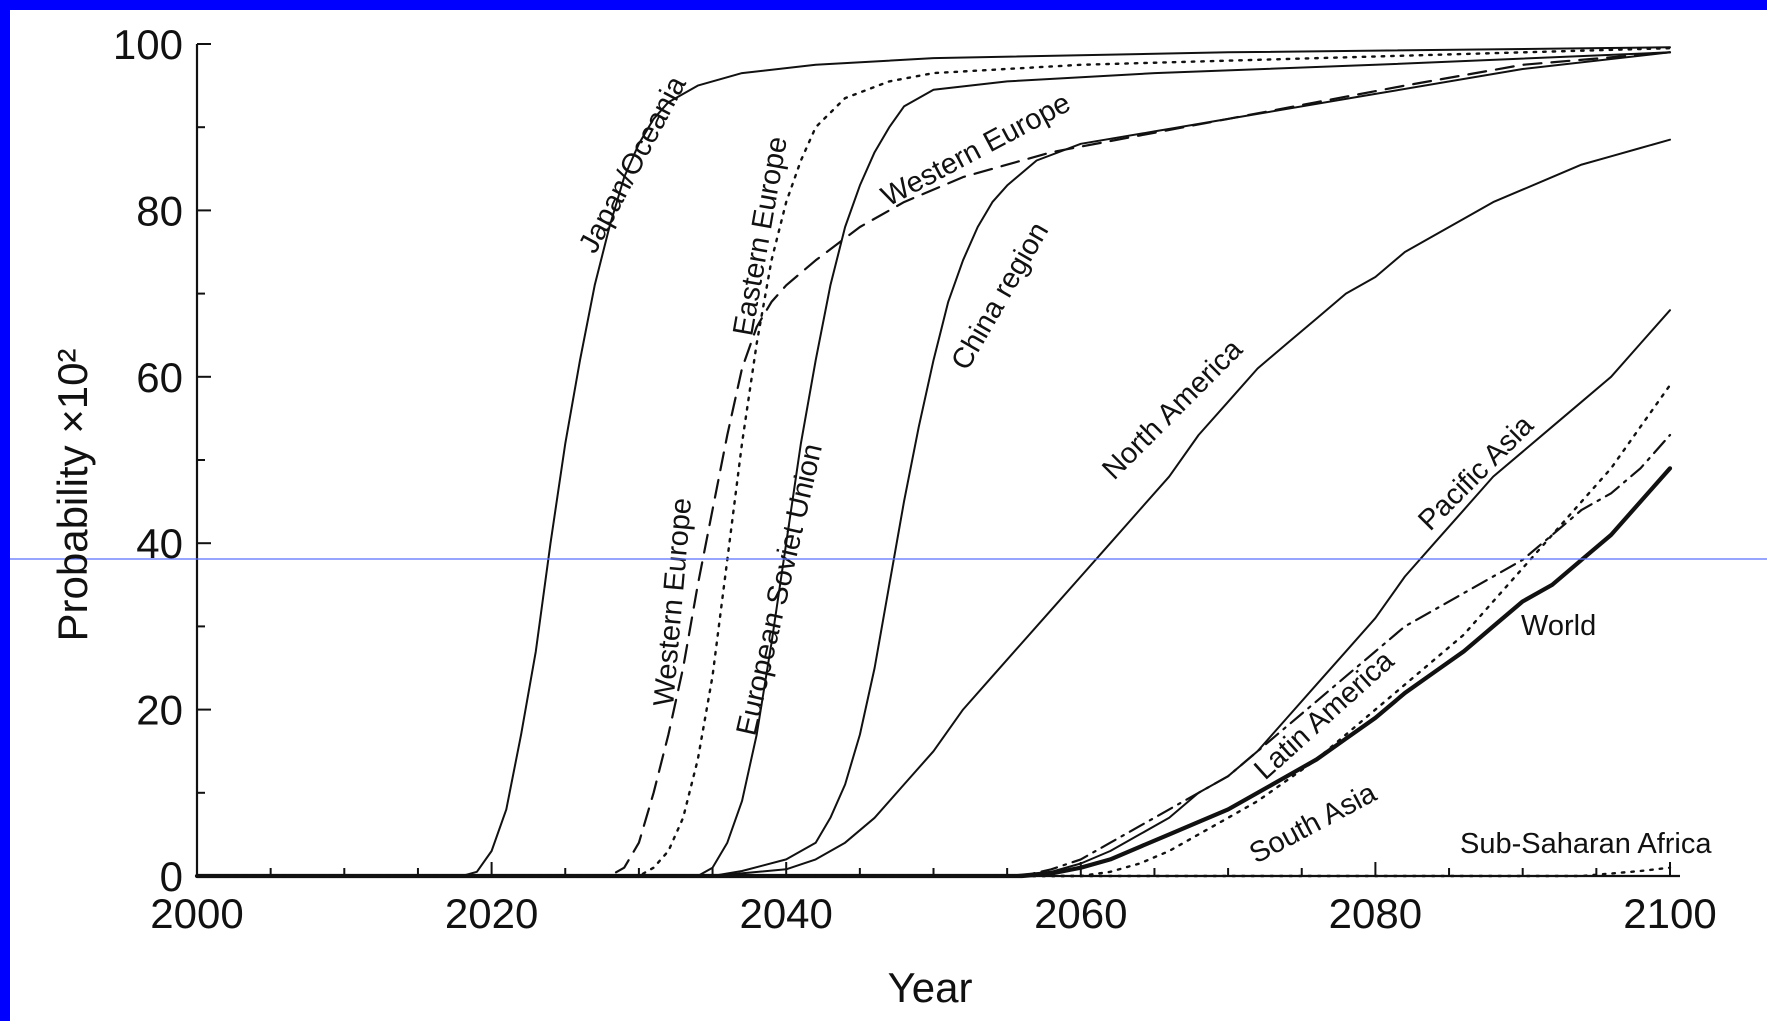 This screenshot has height=1021, width=1767. Describe the element at coordinates (1080, 913) in the screenshot. I see `x-tick-label: 2060` at that location.